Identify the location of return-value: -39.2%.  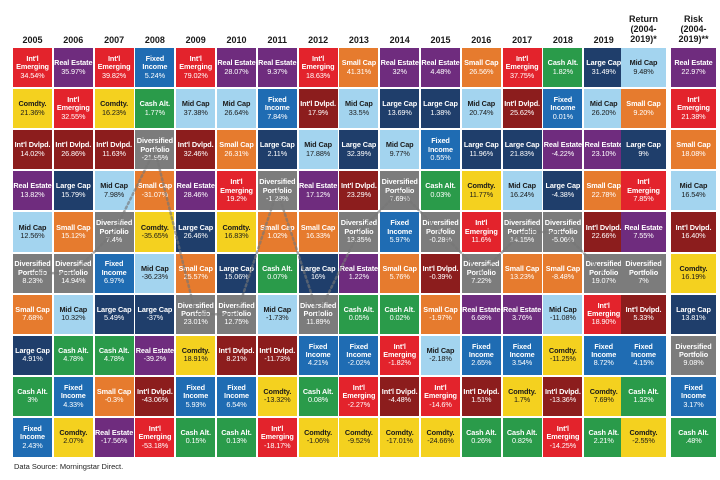
(155, 359).